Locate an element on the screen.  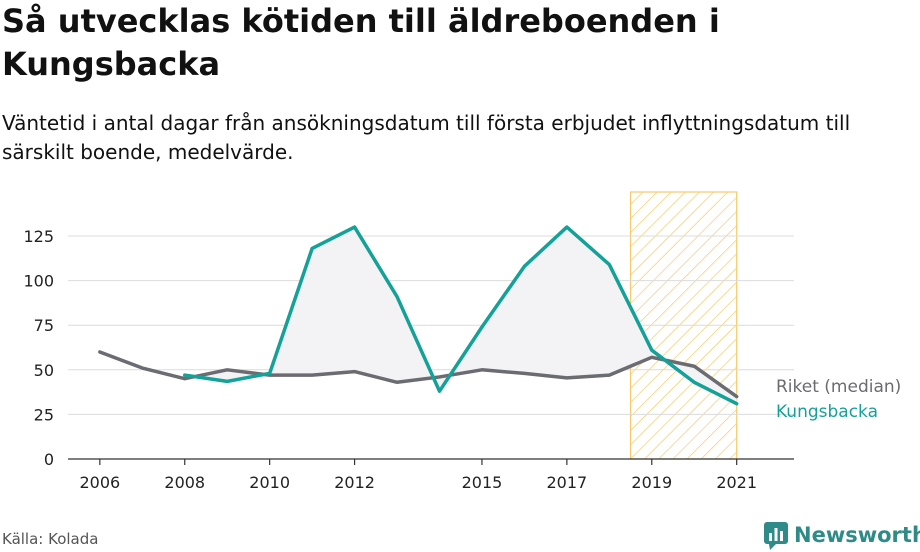
y-tick-label-125: 125 is located at coordinates (38, 236).